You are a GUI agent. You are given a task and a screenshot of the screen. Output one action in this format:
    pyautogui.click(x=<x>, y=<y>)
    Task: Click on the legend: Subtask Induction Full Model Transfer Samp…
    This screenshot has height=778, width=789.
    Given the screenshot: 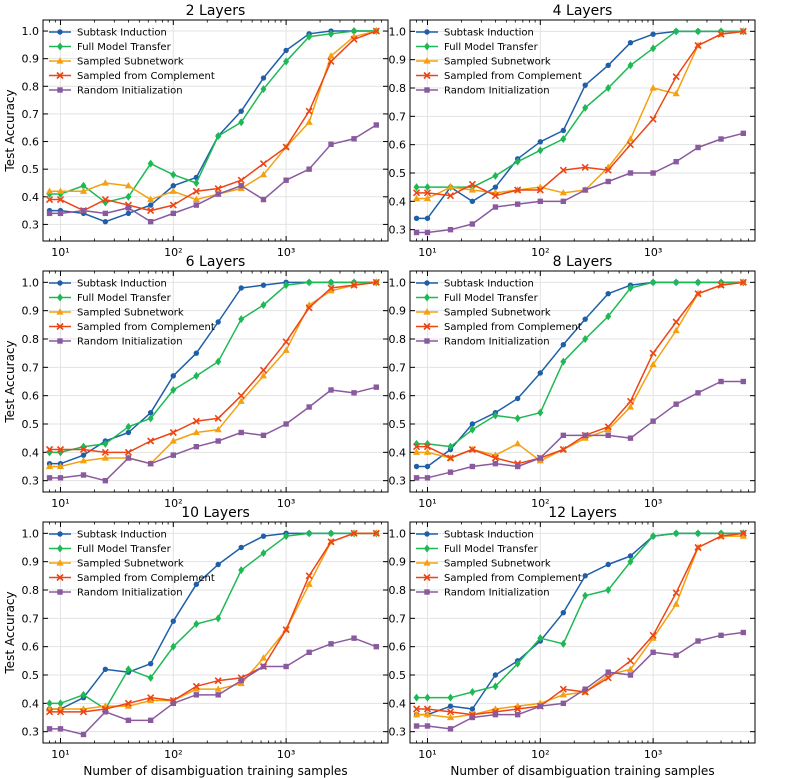 What is the action you would take?
    pyautogui.click(x=132, y=62)
    